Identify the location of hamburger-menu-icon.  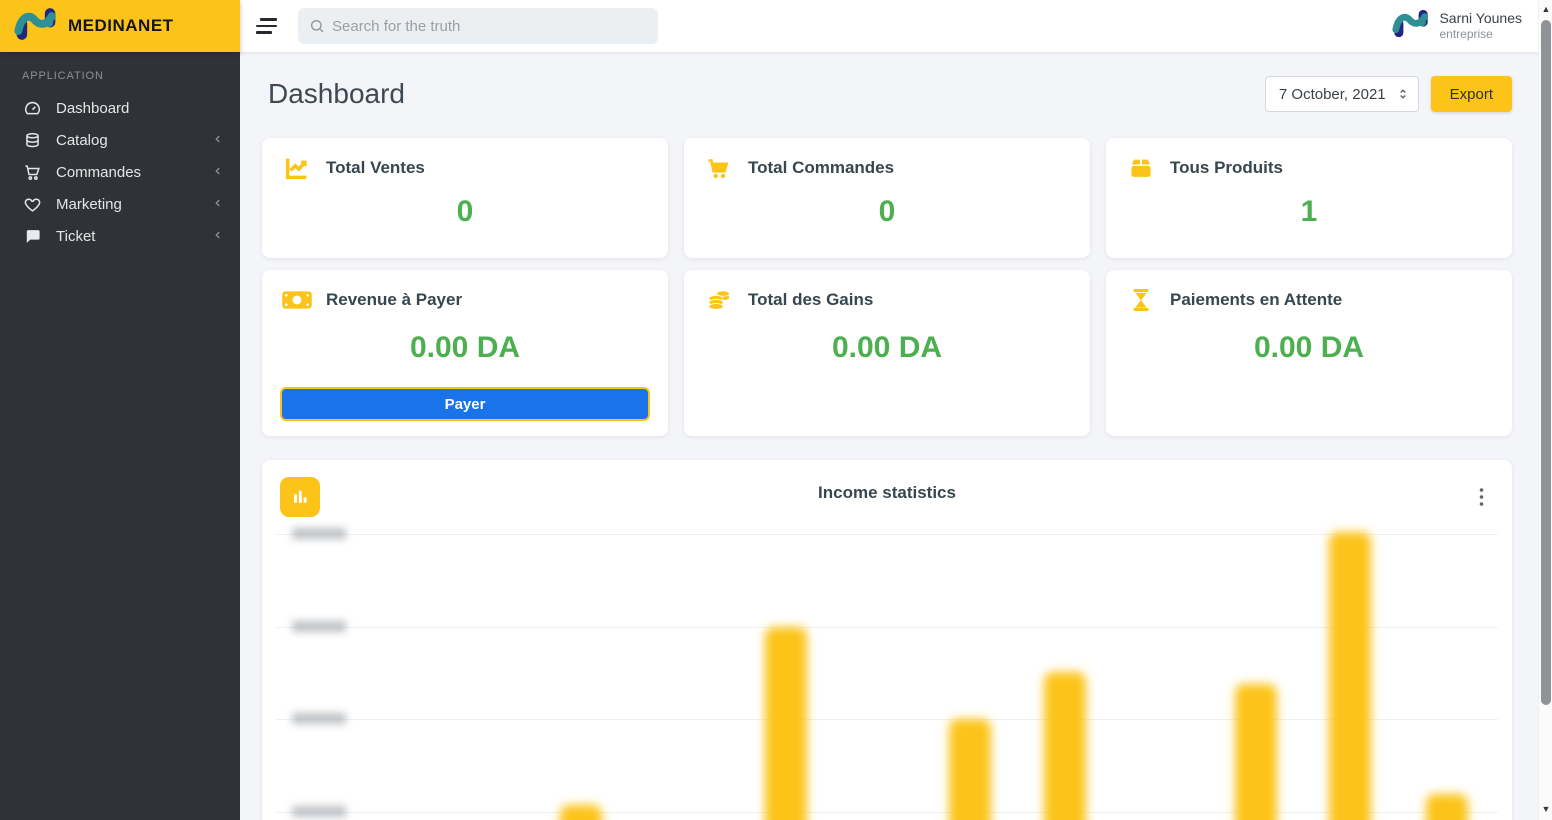
(268, 26).